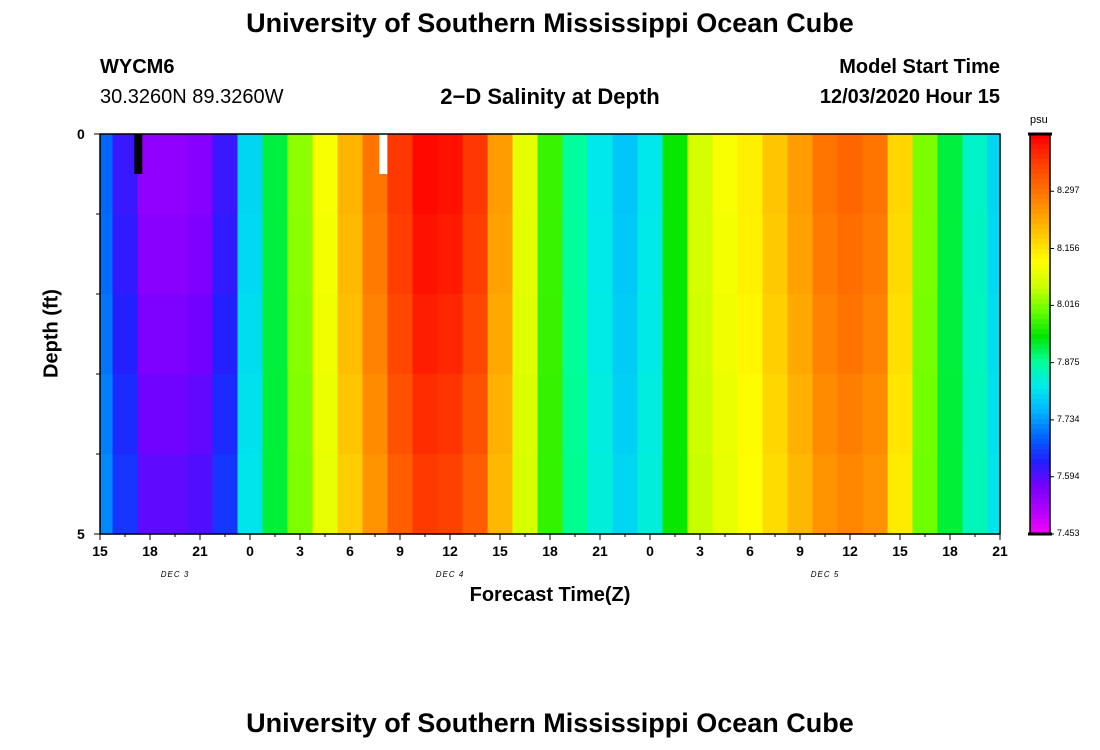  Describe the element at coordinates (500, 551) in the screenshot. I see `x-tick-label: 15` at that location.